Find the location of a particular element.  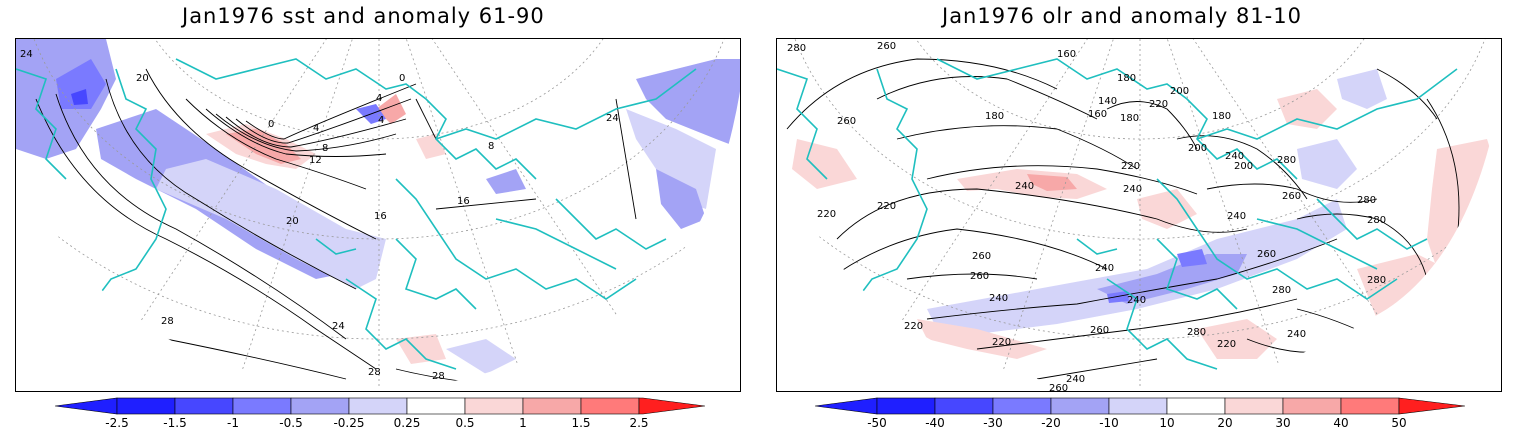

panel-title-sst: Jan1976 sst and anomaly 61-90 is located at coordinates (363, 16).